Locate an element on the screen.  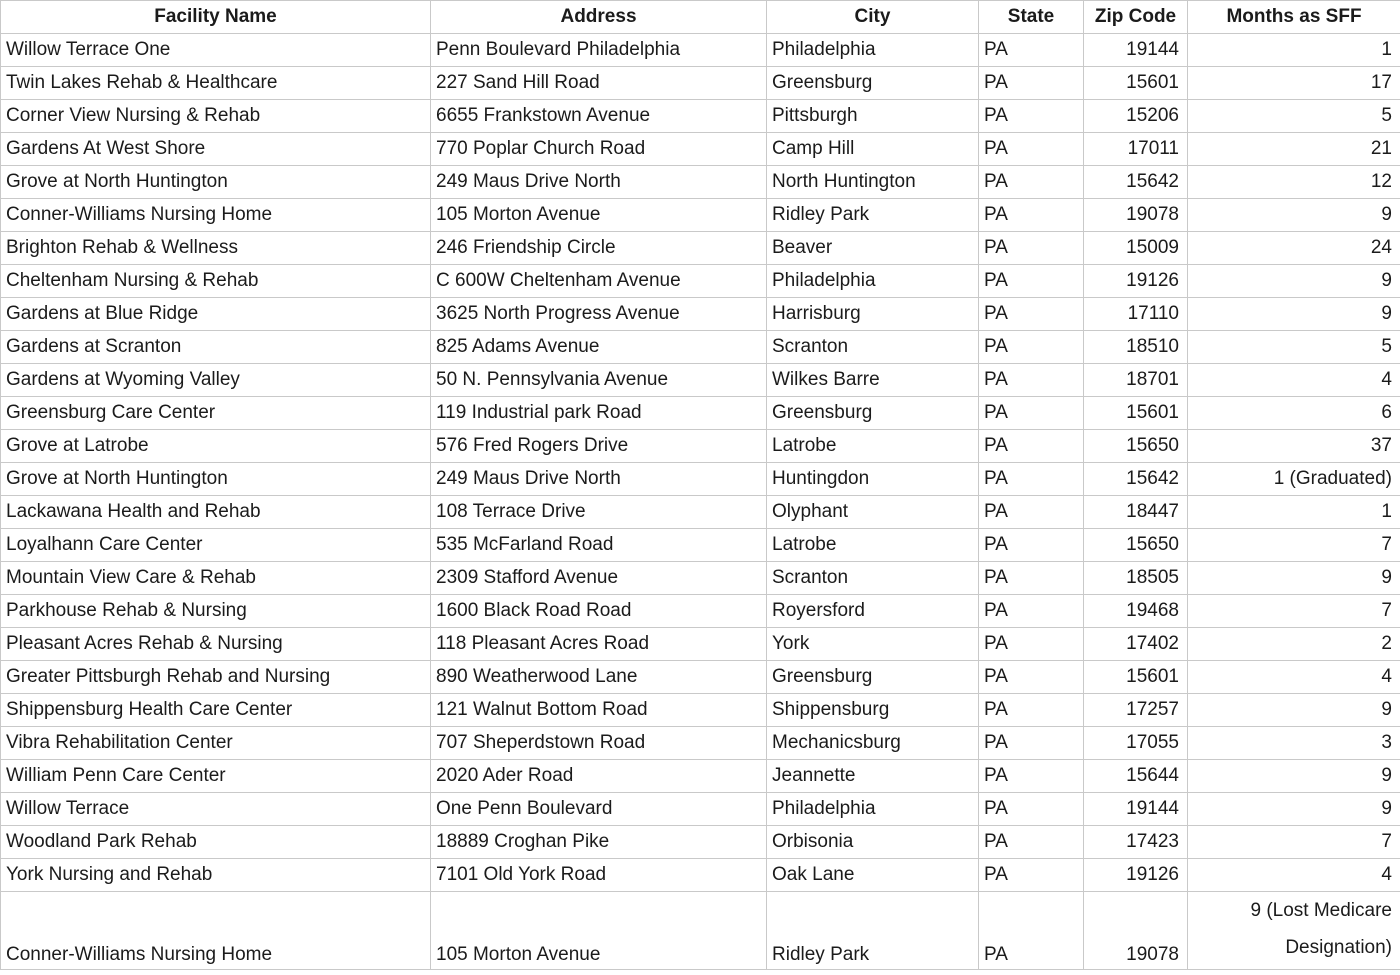
cell-facility-name: Woodland Park Rehab is located at coordinates (215, 842).